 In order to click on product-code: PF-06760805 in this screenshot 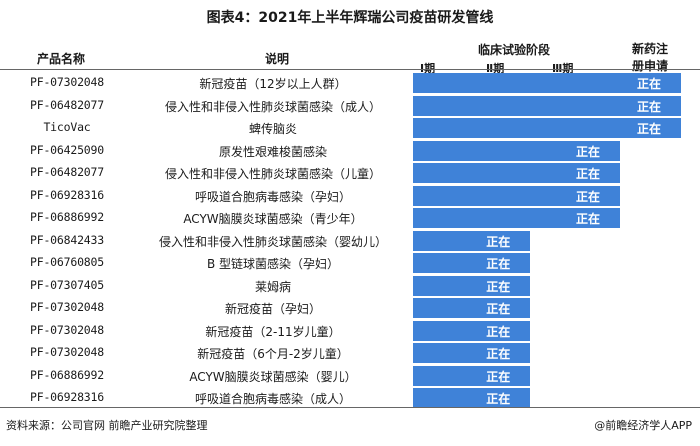, I will do `click(67, 262)`.